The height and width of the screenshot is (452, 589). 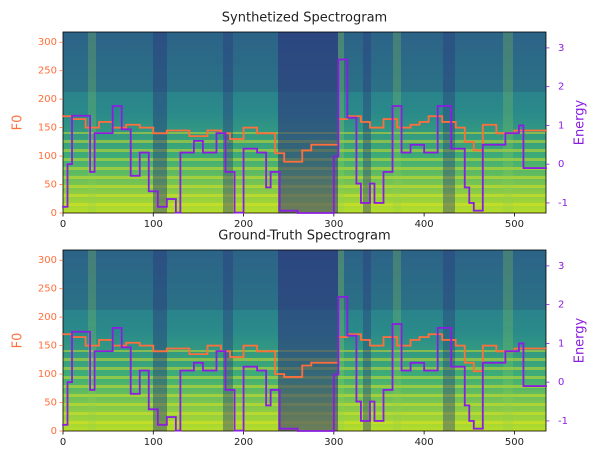 I want to click on chart-title: Ground-Truth Spectrogram, so click(x=304, y=236).